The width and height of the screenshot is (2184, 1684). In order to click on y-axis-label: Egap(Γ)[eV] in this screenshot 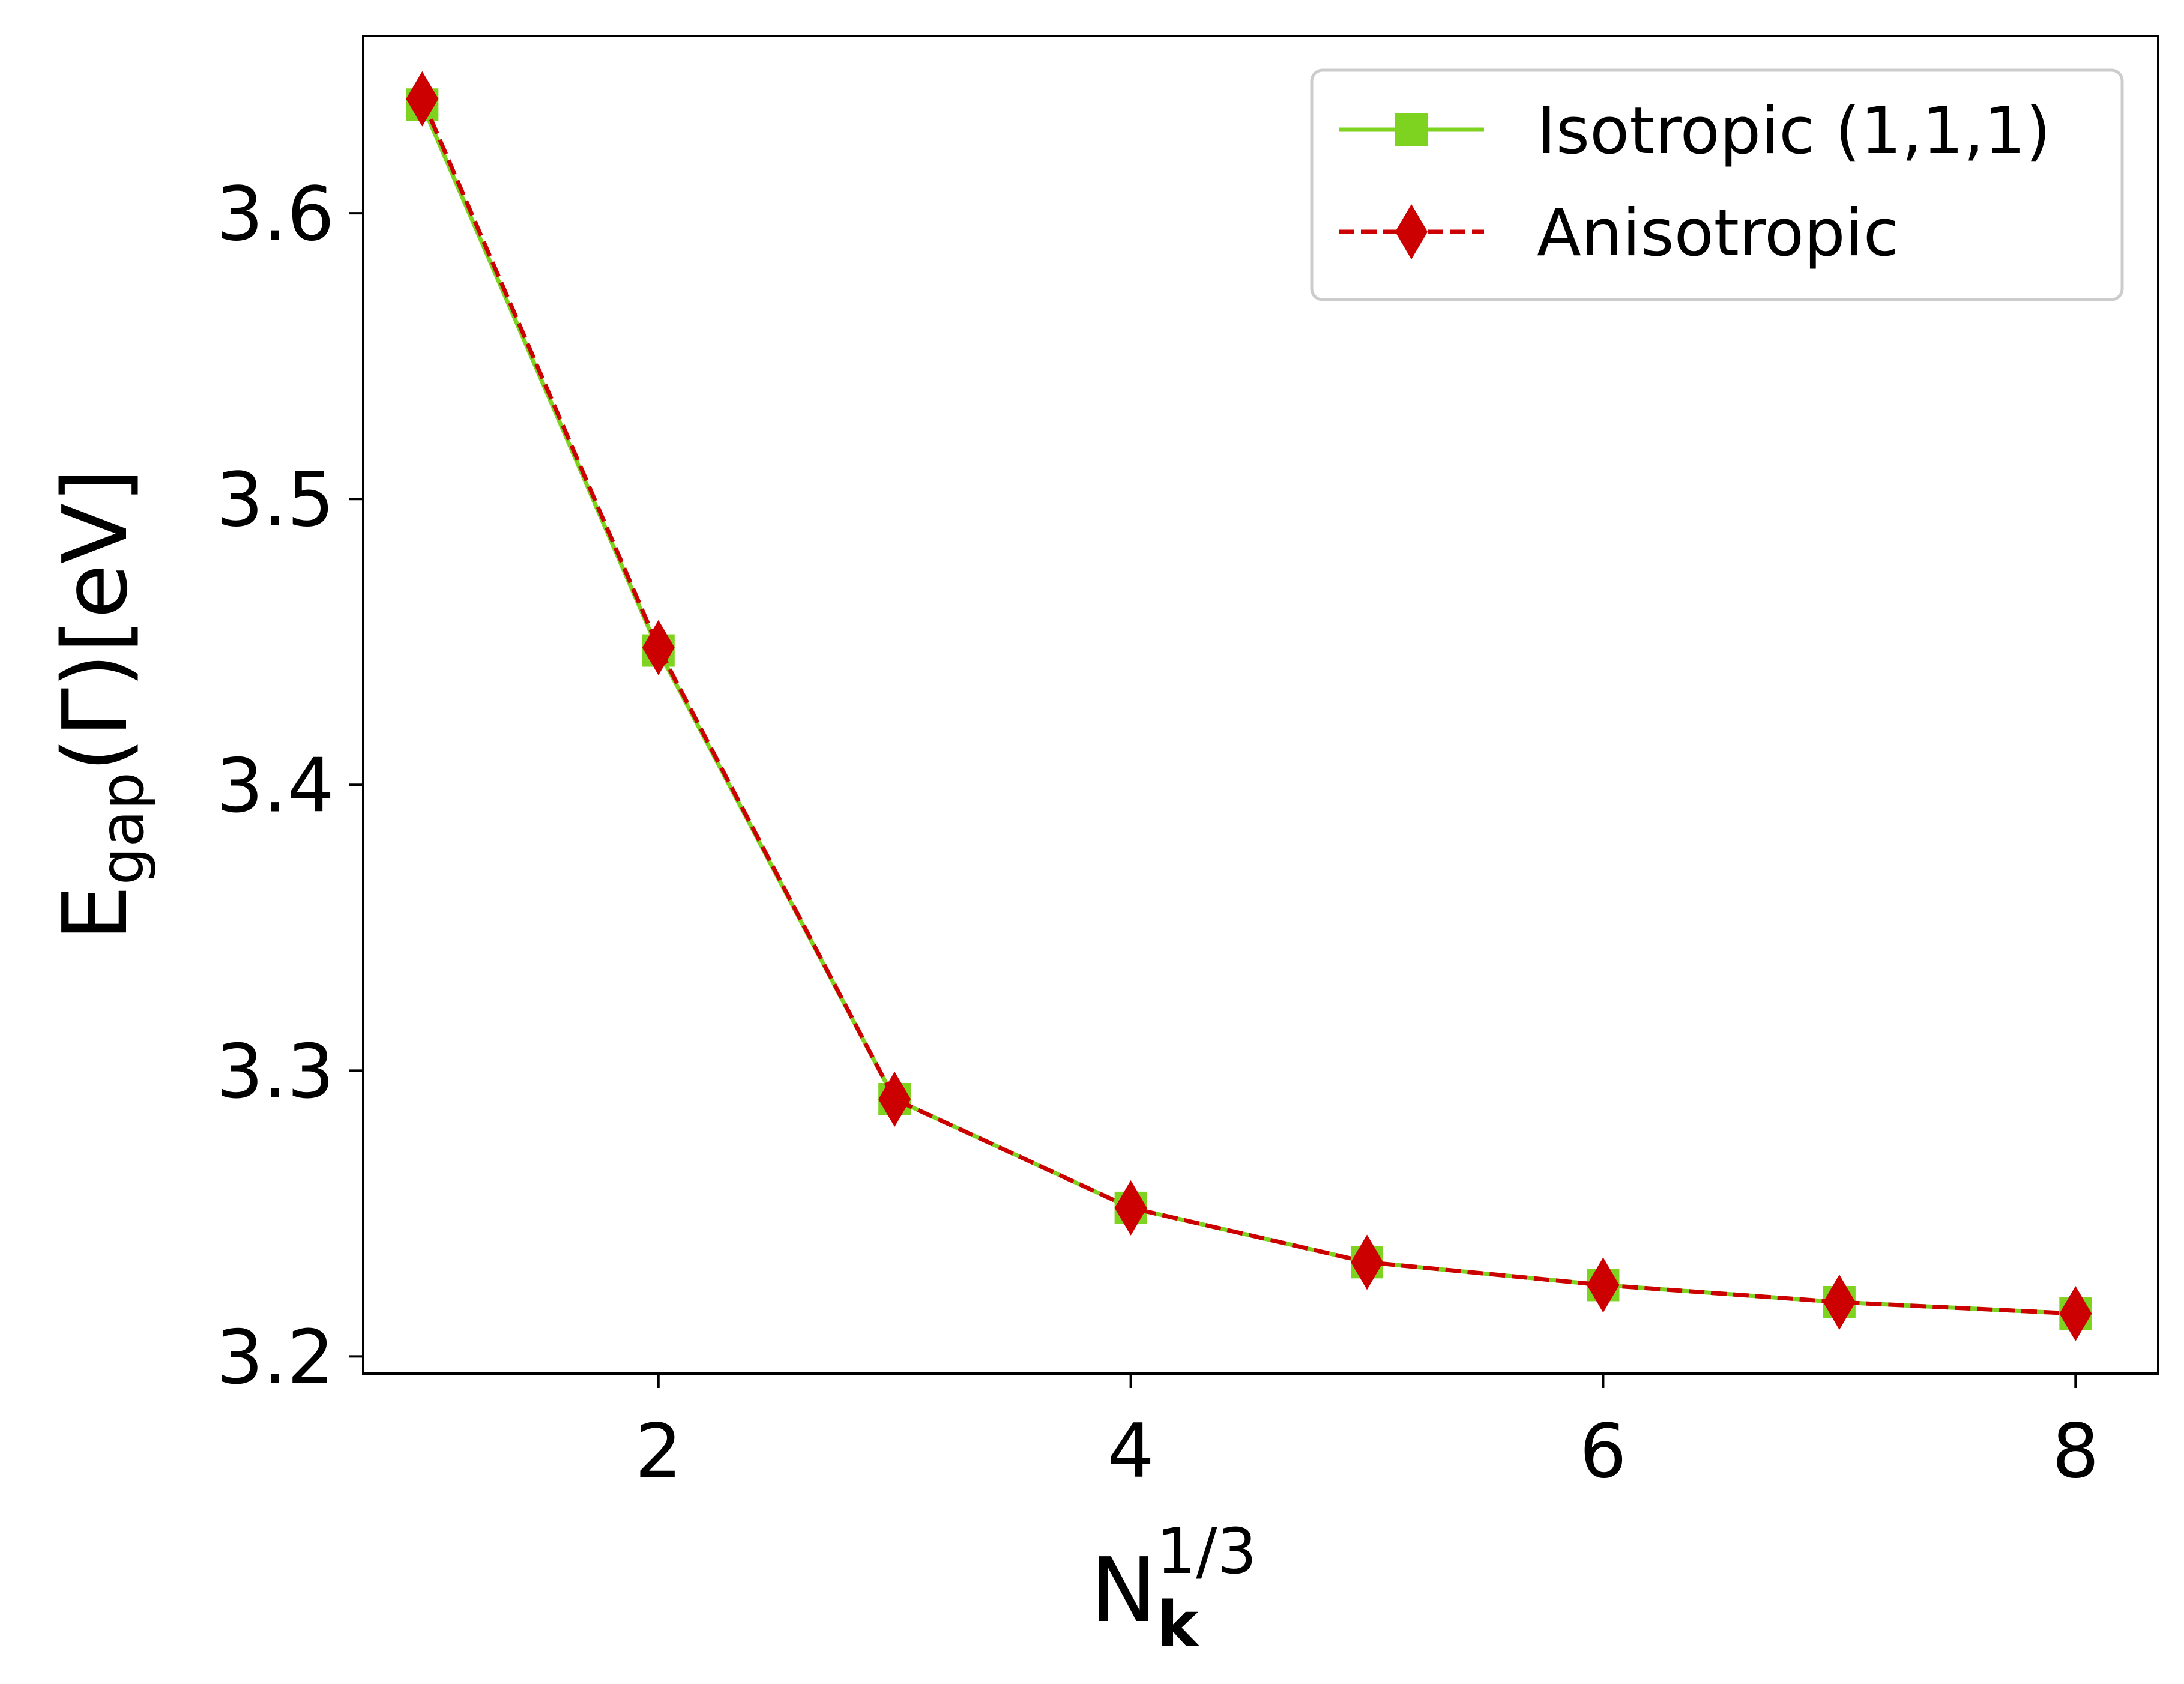, I will do `click(100, 704)`.